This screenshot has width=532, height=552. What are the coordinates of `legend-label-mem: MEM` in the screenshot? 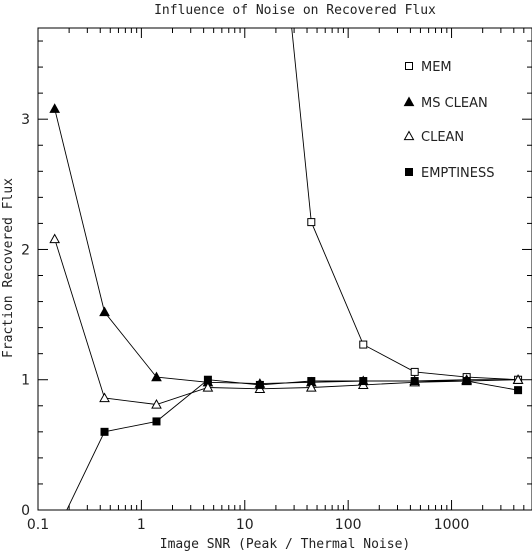 It's located at (436, 67).